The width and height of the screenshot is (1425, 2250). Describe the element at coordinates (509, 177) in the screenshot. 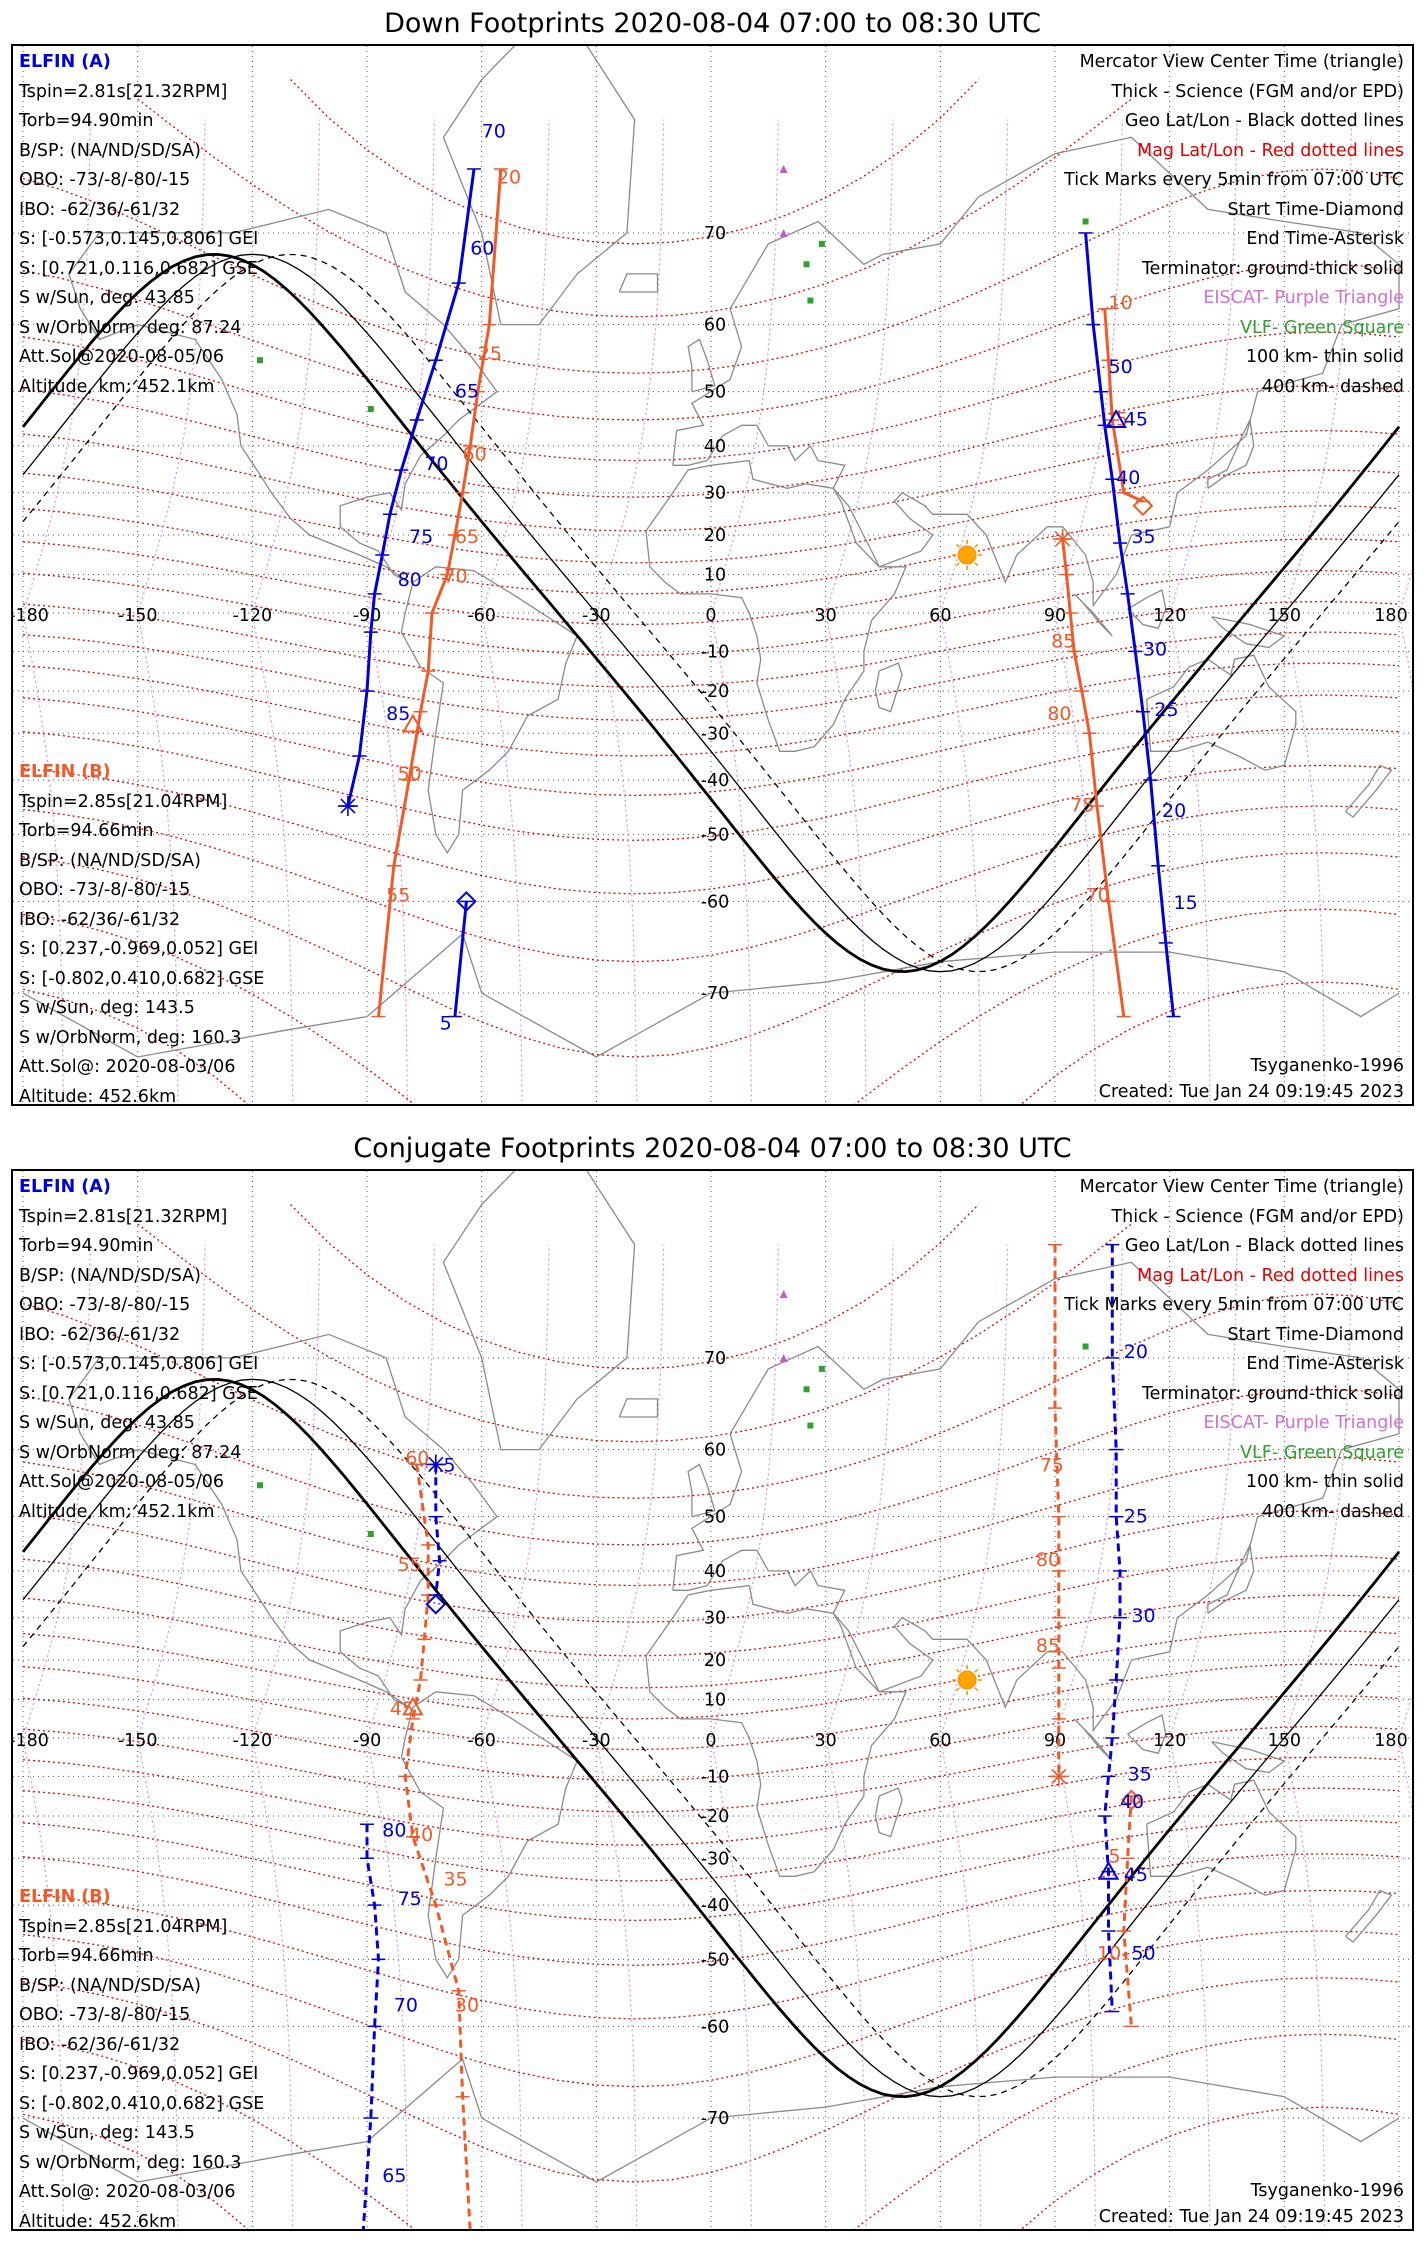

I see `elfin-b-time-label: 20` at that location.